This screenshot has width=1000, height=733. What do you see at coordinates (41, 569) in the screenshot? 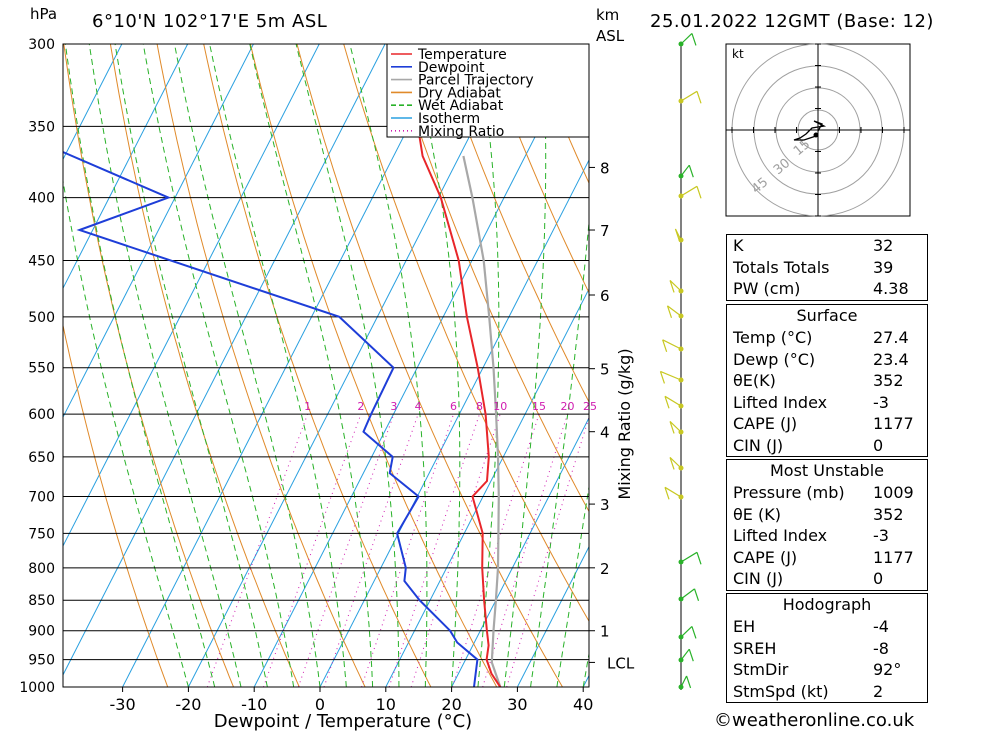
I see `pressure-tick-label: 800` at bounding box center [41, 569].